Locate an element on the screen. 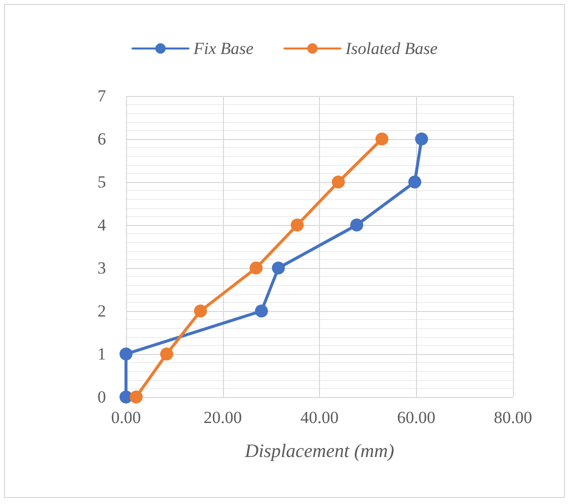 This screenshot has height=504, width=571. x-tick-label: 0.00 is located at coordinates (126, 417).